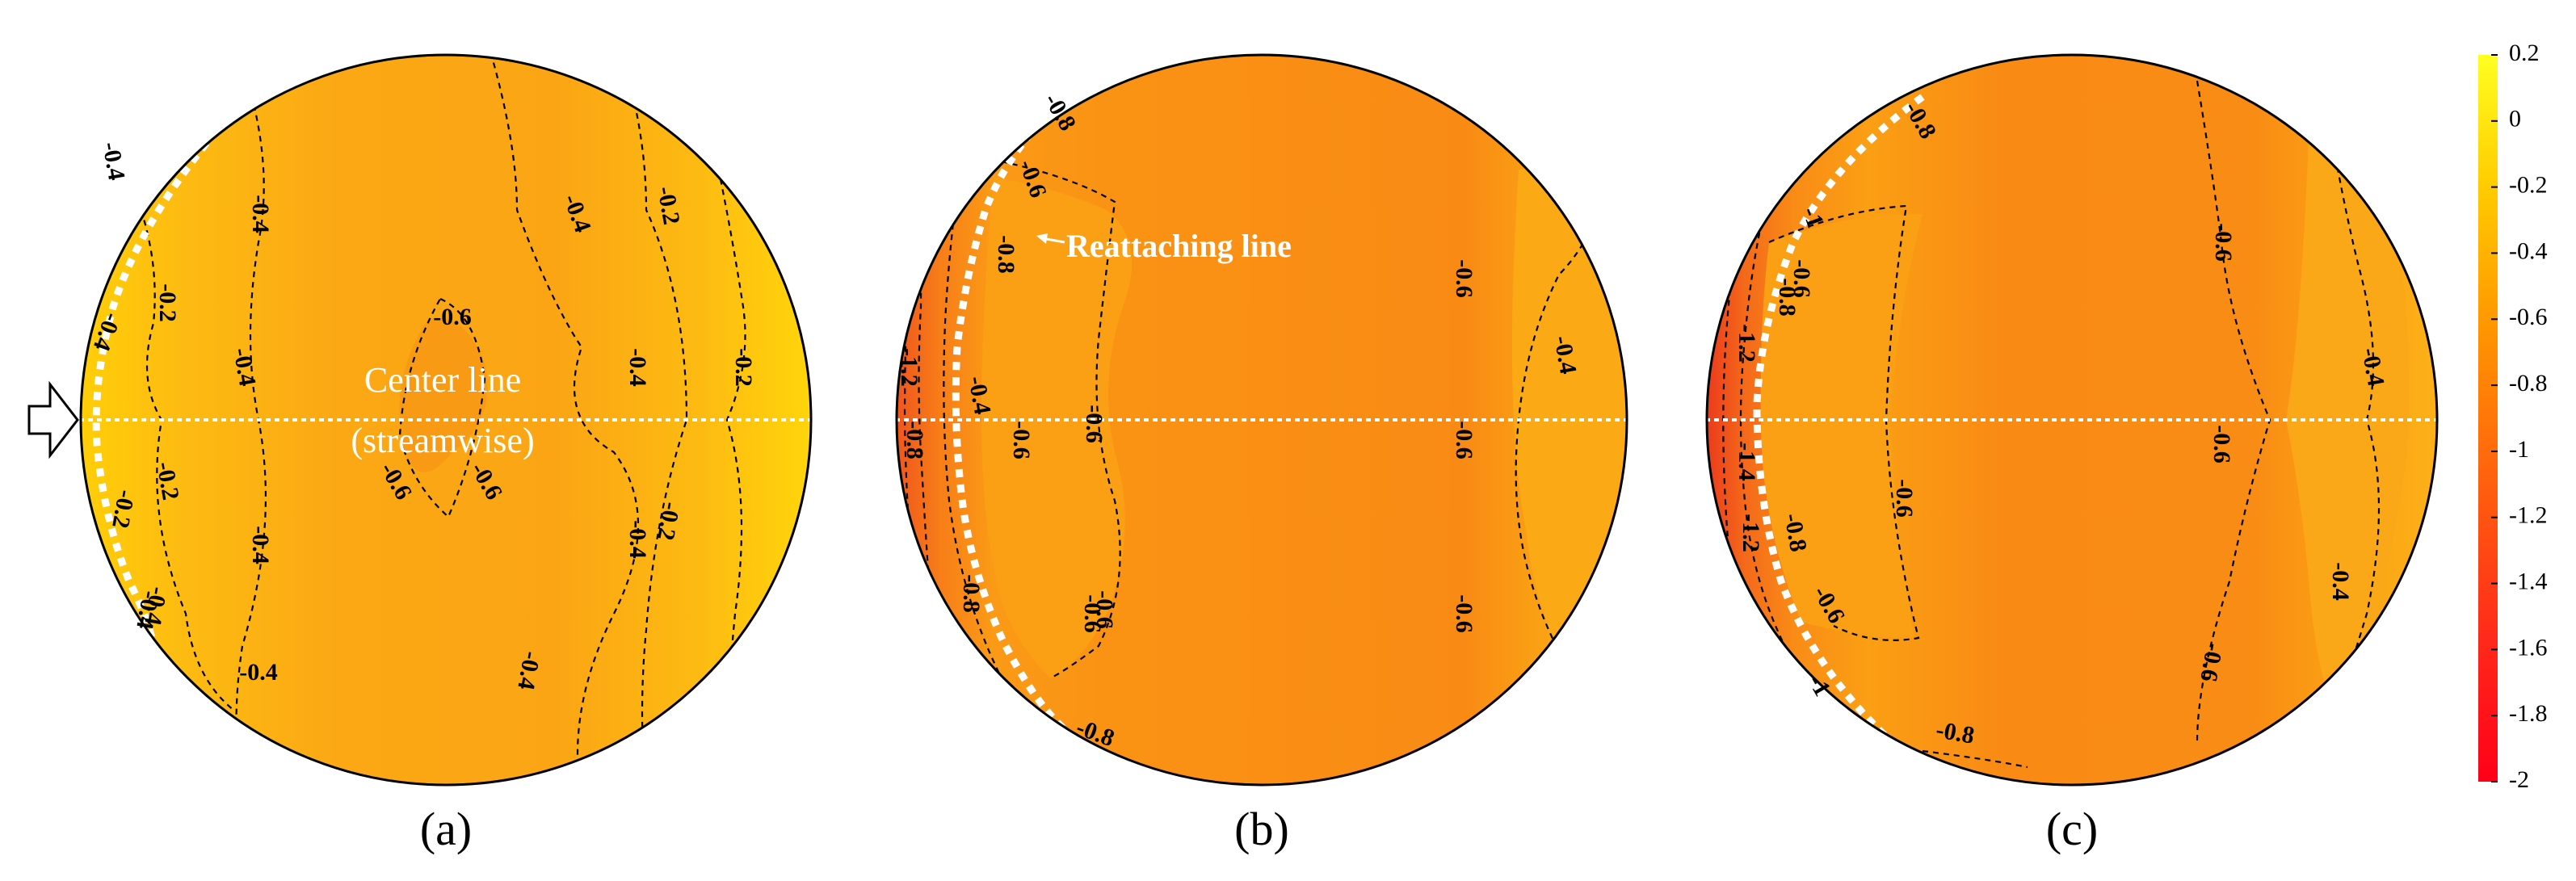 The image size is (2576, 881). I want to click on region-b-left, so click(1057, 428).